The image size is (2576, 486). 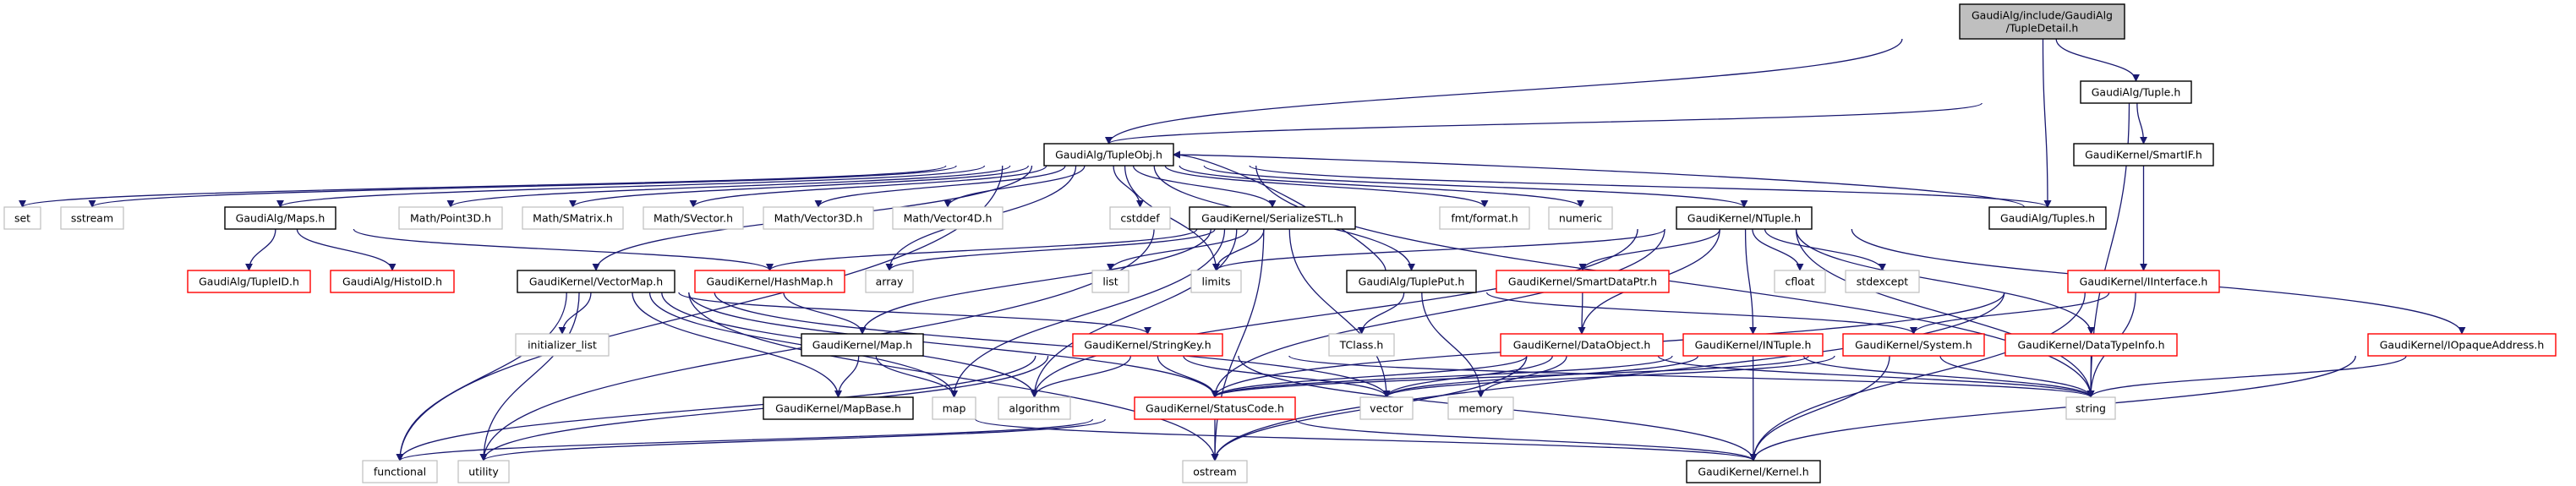 I want to click on node-vector: vector, so click(x=1387, y=408).